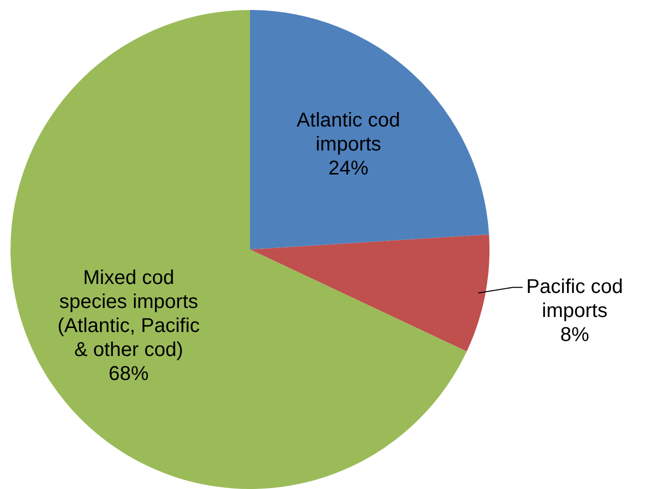 This screenshot has width=663, height=489. I want to click on data-label: 8%, so click(575, 335).